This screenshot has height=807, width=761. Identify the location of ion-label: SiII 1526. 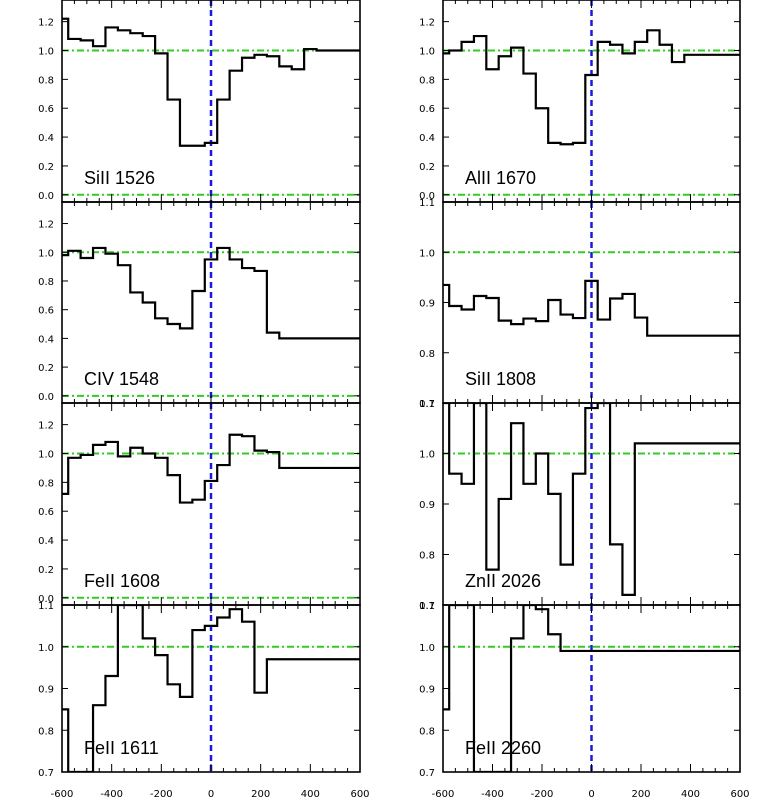
(119, 178).